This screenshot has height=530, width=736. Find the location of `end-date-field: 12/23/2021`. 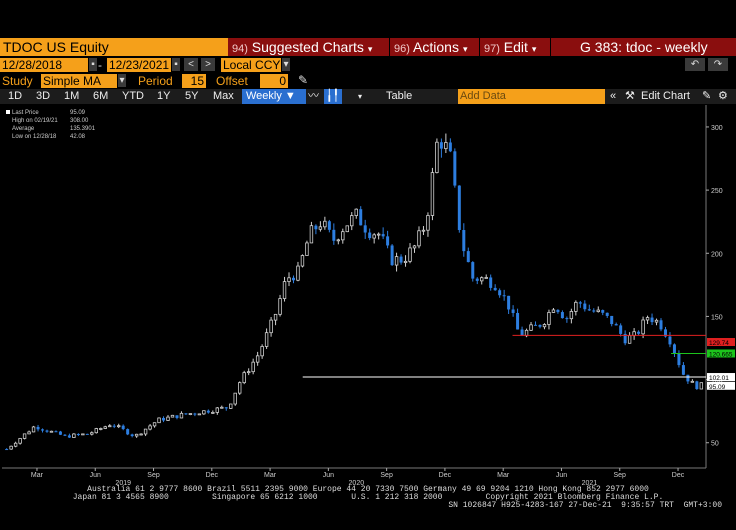

end-date-field: 12/23/2021 is located at coordinates (139, 65).